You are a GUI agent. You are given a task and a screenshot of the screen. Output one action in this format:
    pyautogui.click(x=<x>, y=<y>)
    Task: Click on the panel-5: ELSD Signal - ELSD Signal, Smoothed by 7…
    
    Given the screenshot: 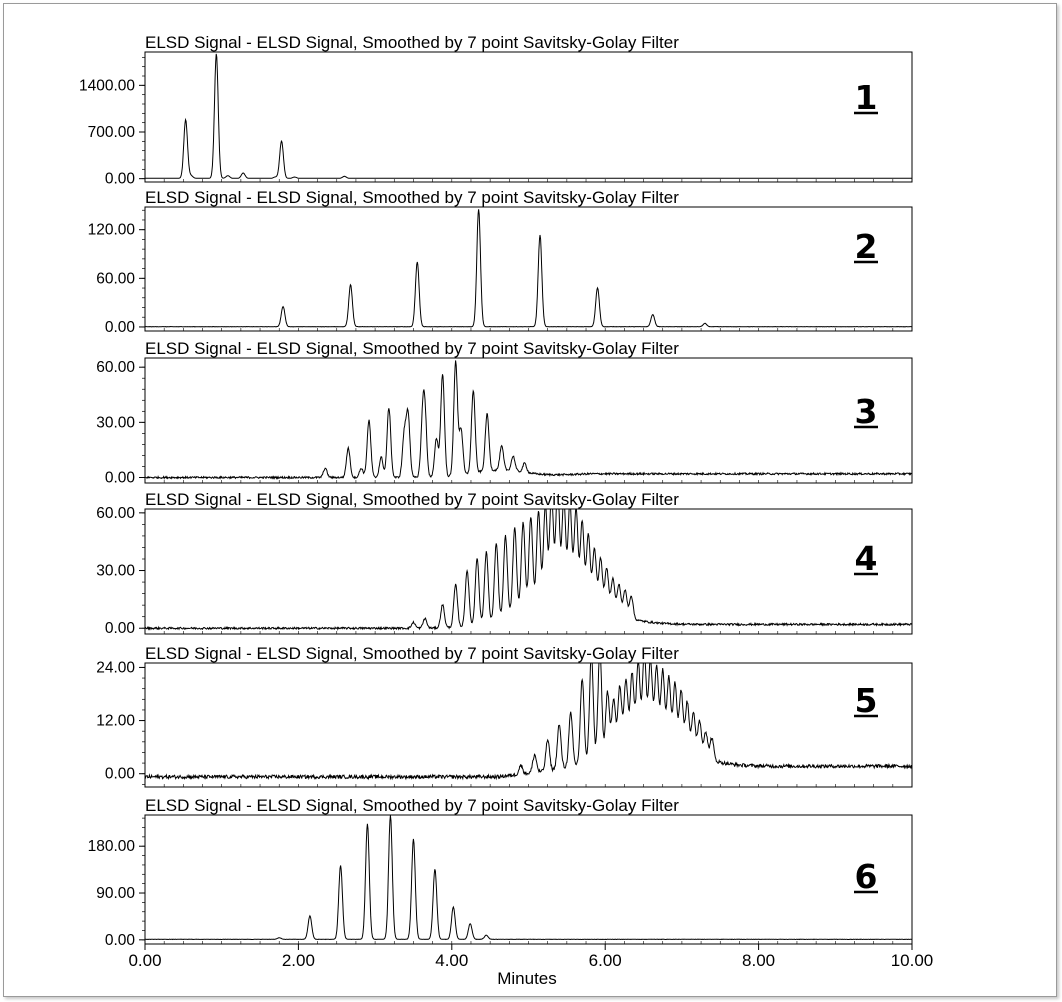 What is the action you would take?
    pyautogui.click(x=504, y=716)
    